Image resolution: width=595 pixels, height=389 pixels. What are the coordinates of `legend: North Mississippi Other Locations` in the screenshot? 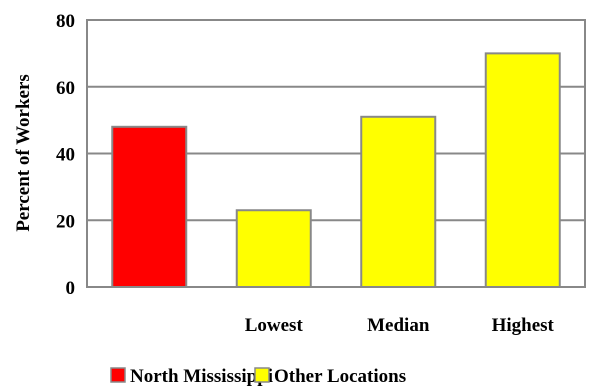 It's located at (258, 376).